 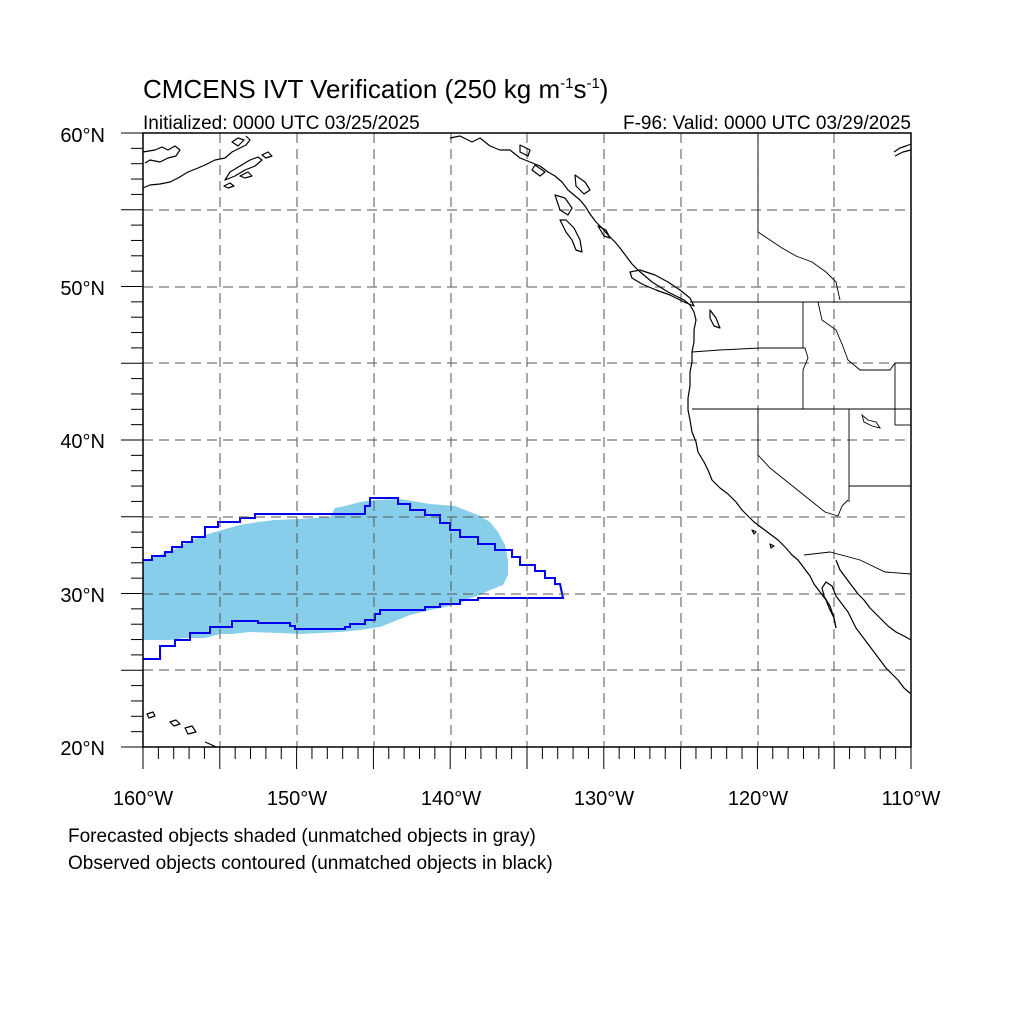 I want to click on lat-label-60n: 60°N, so click(x=82, y=136).